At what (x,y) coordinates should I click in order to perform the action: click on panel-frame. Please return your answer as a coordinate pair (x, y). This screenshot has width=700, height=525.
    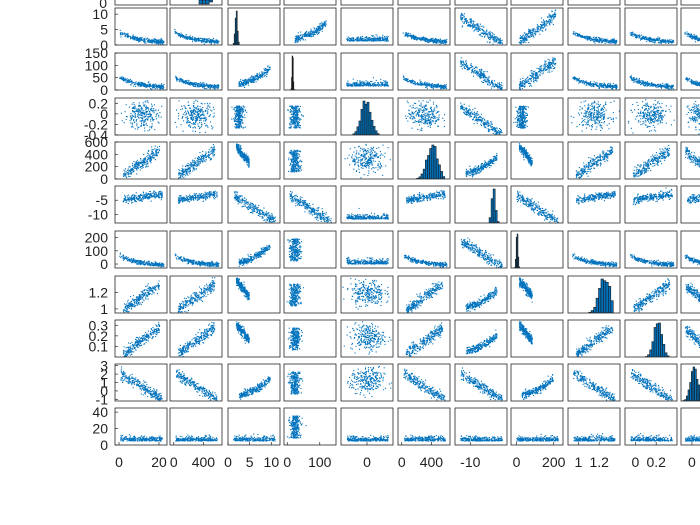
    Looking at the image, I should click on (651, 26).